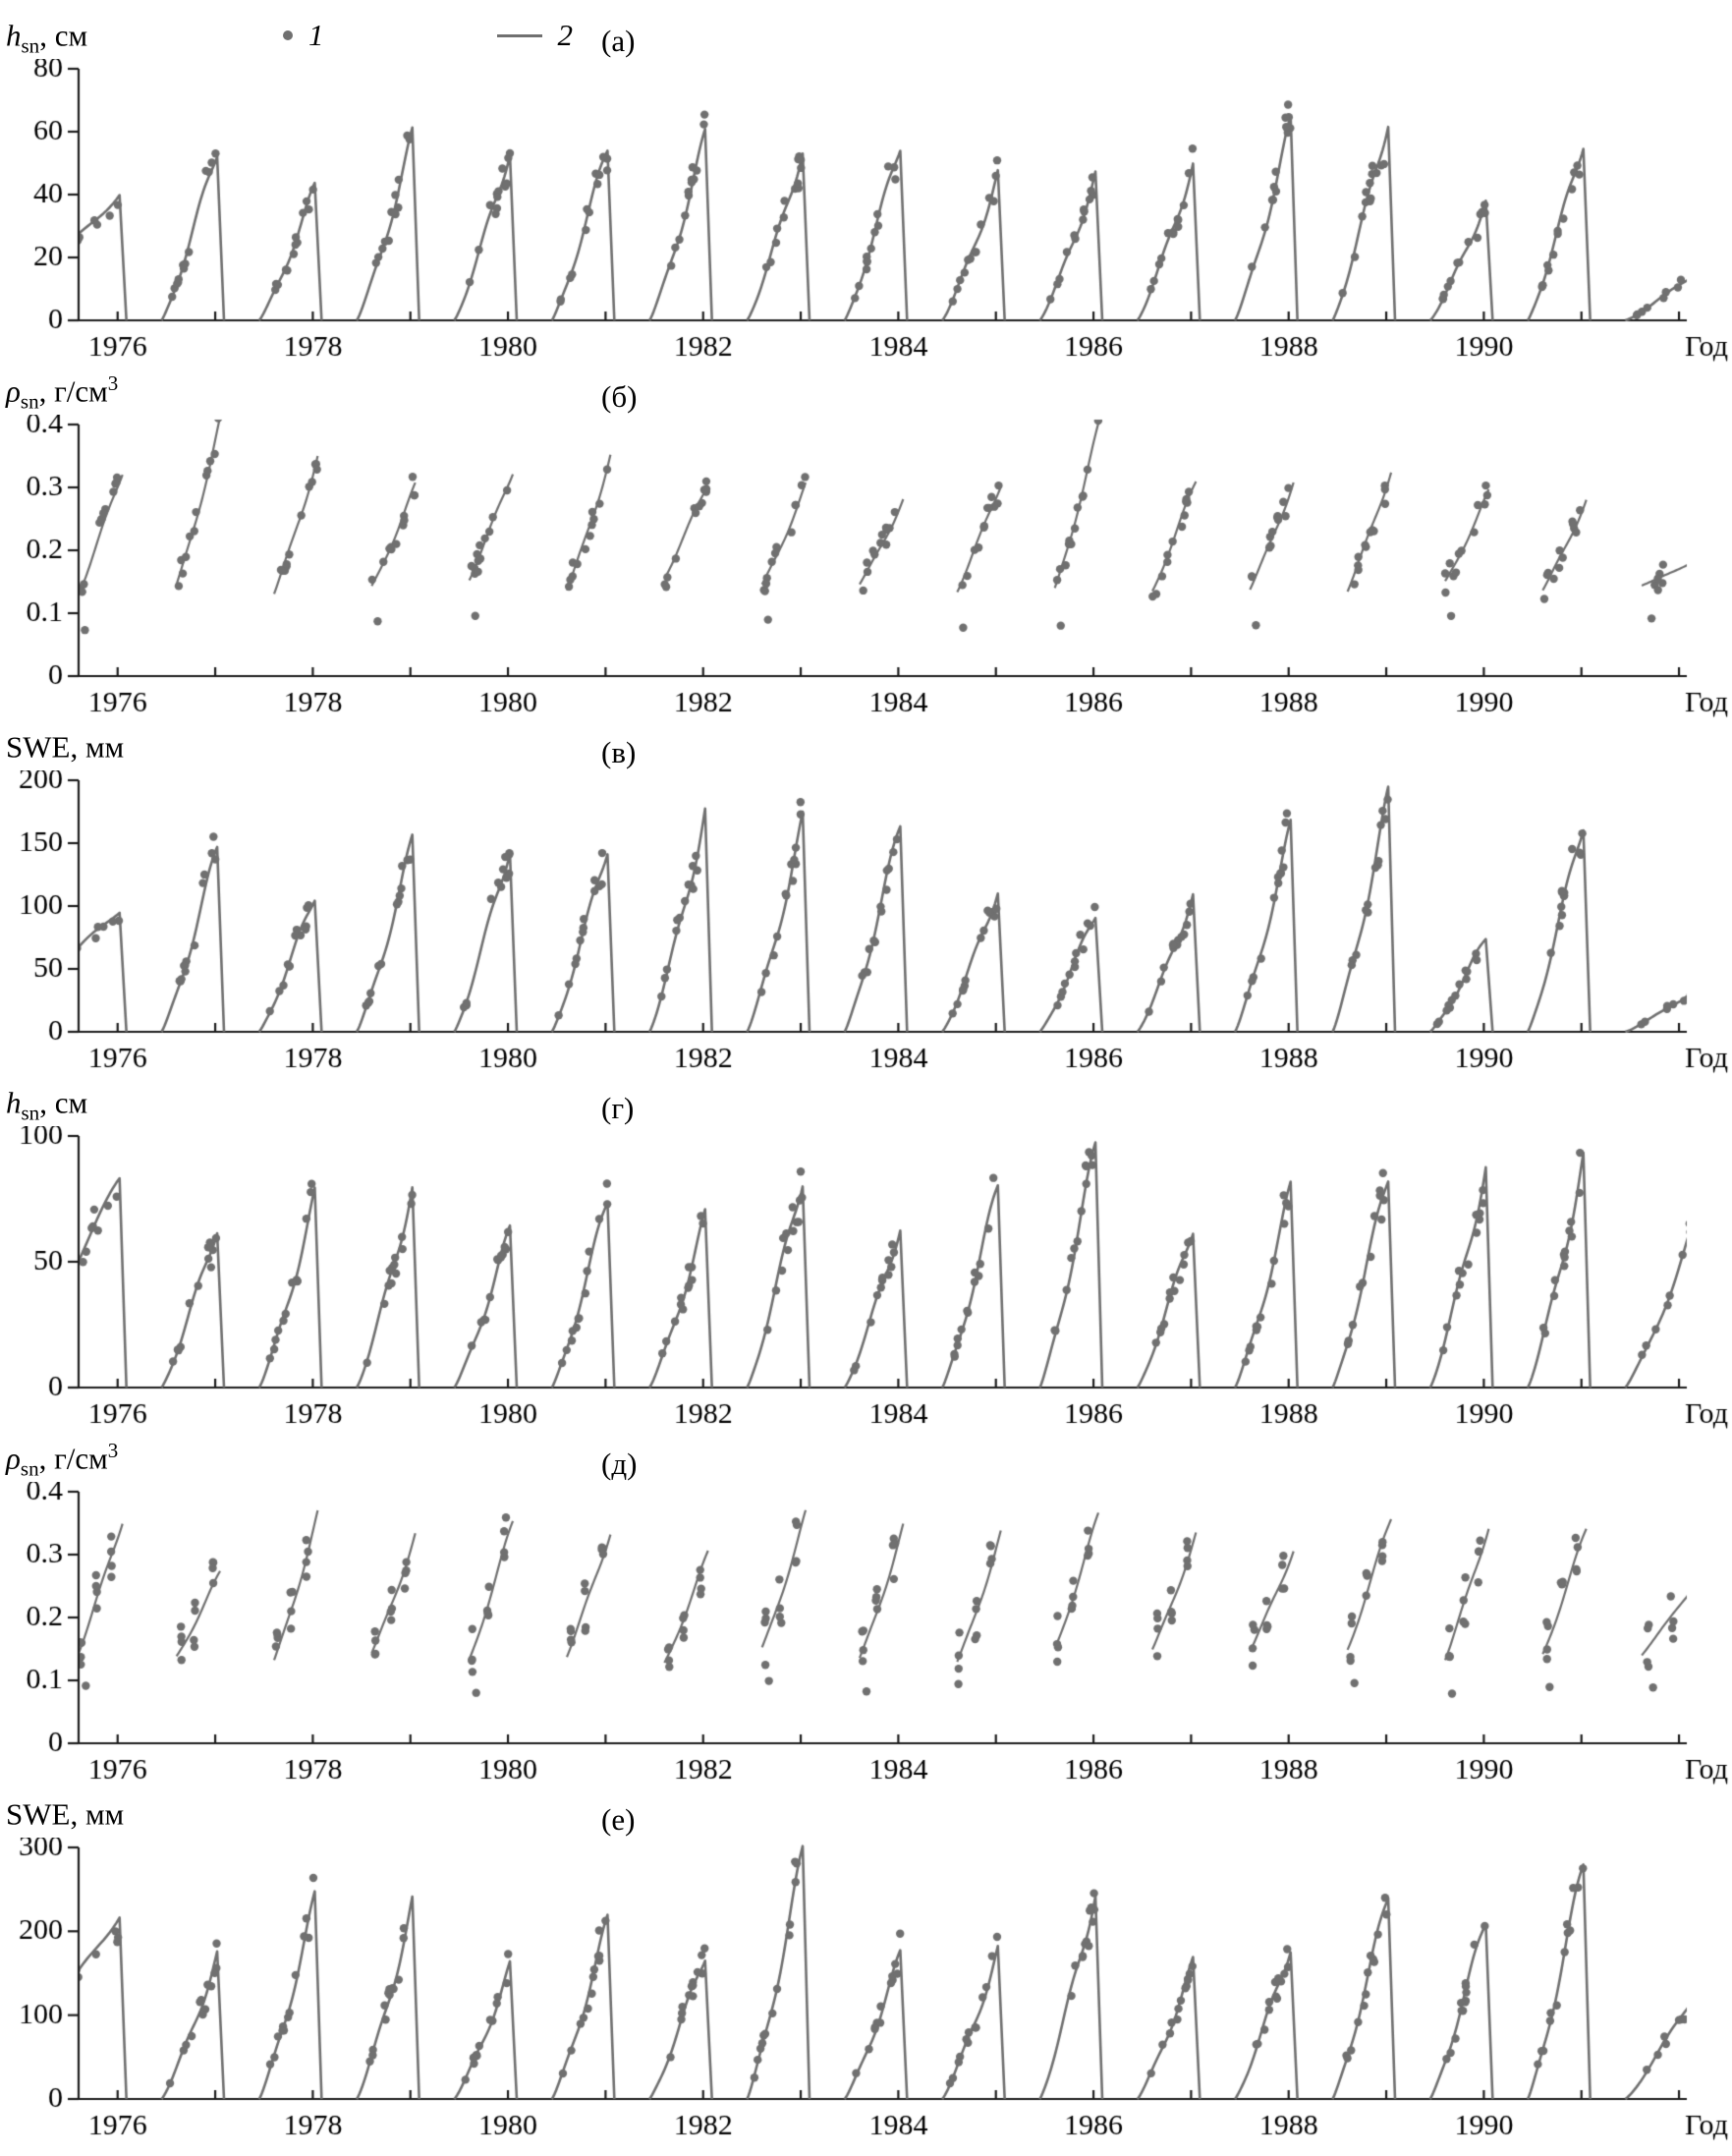  Describe the element at coordinates (866, 33) in the screenshot. I see `panel-header: hsn, см (а)` at that location.